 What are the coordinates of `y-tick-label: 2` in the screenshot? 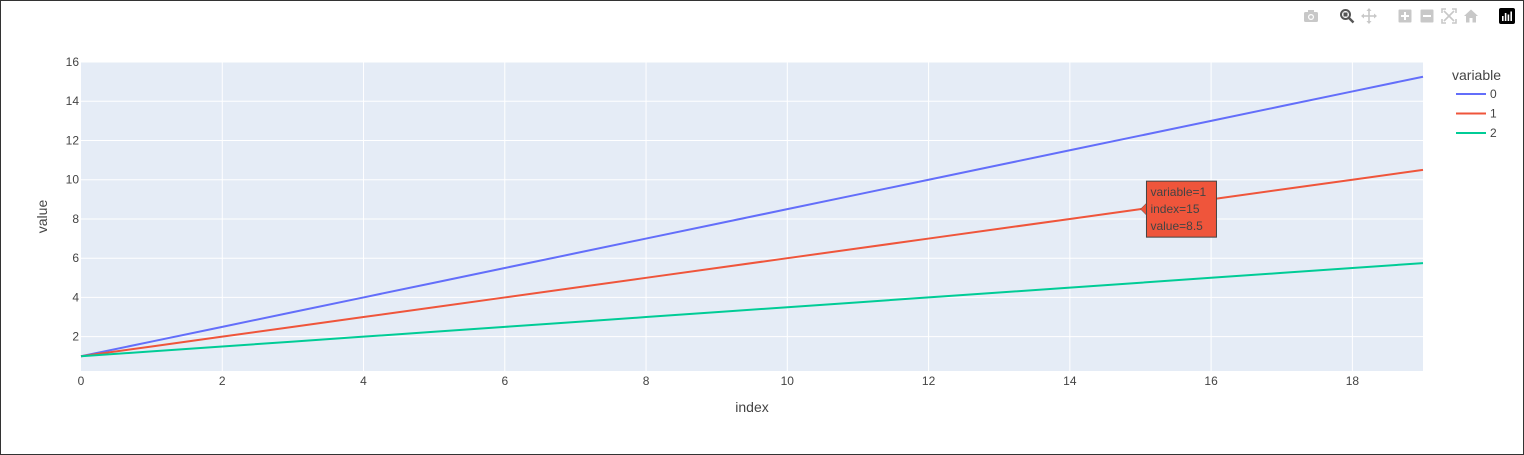 It's located at (75, 337).